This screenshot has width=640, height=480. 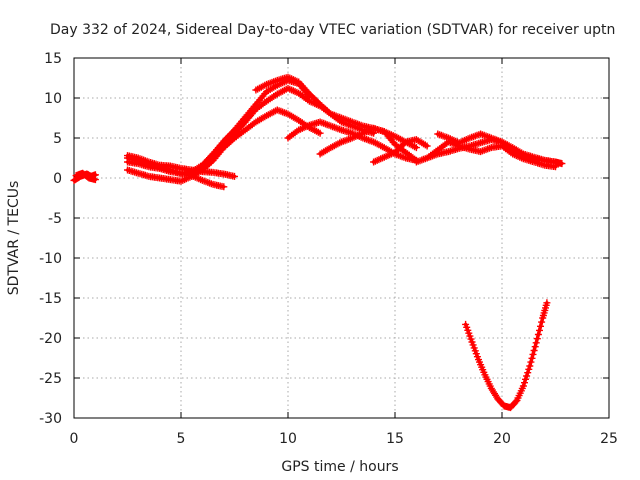 What do you see at coordinates (50, 379) in the screenshot?
I see `y-tick-label: -25` at bounding box center [50, 379].